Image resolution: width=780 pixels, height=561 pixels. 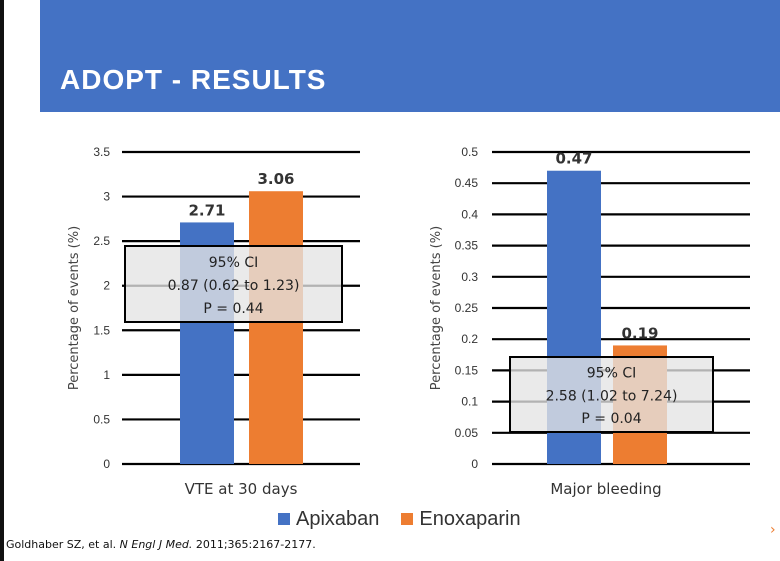 I want to click on x-category-label: Major bleeding, so click(x=605, y=489).